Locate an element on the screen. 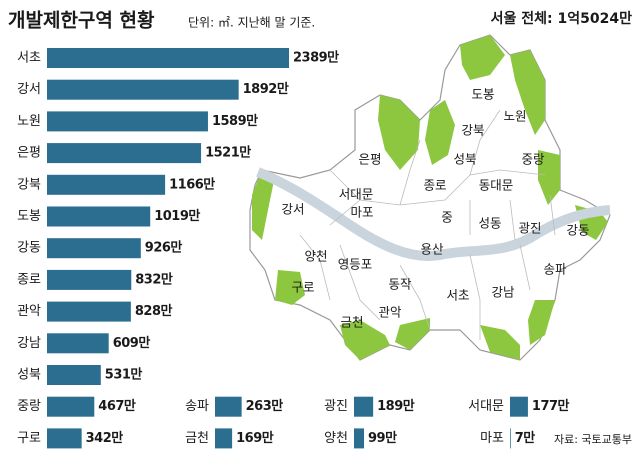 The image size is (640, 458). total-annotation: 서울 전체: 1억5024만 is located at coordinates (561, 18).